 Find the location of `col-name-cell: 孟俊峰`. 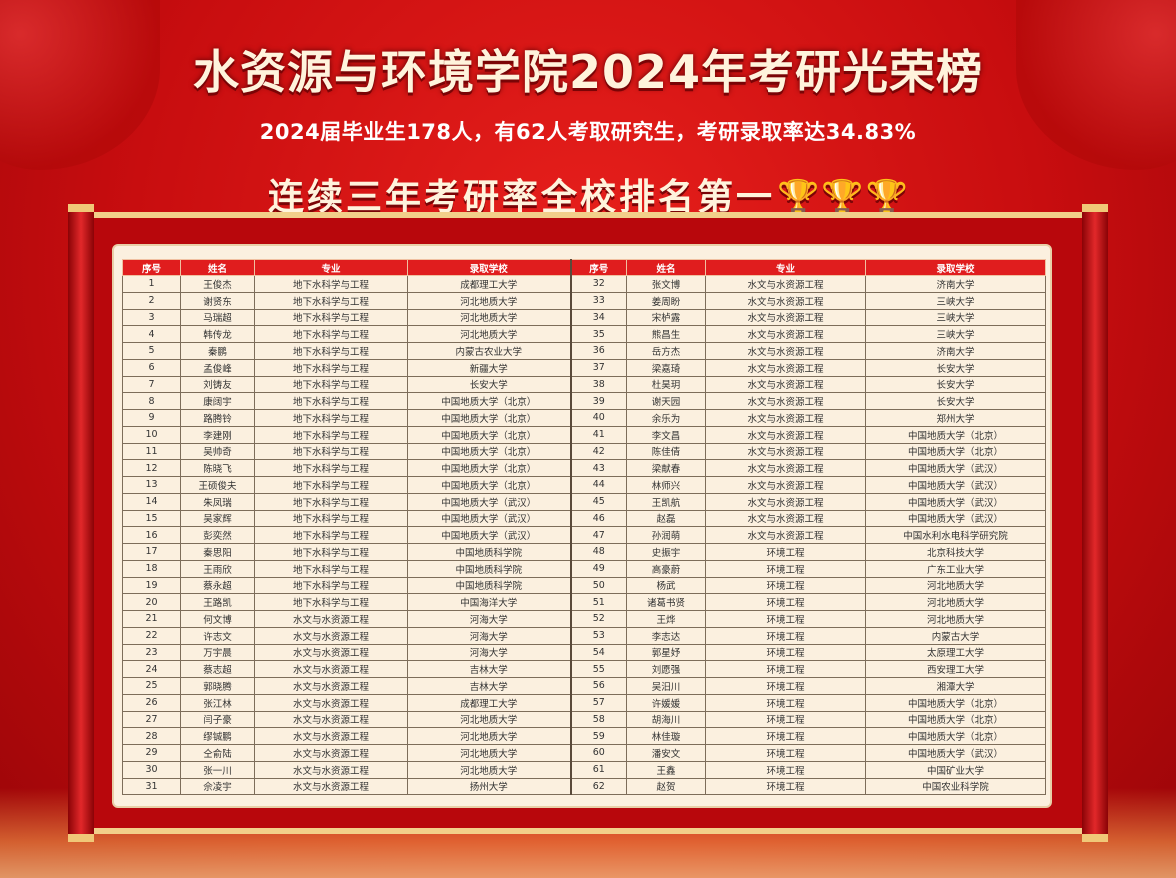

col-name-cell: 孟俊峰 is located at coordinates (217, 367).